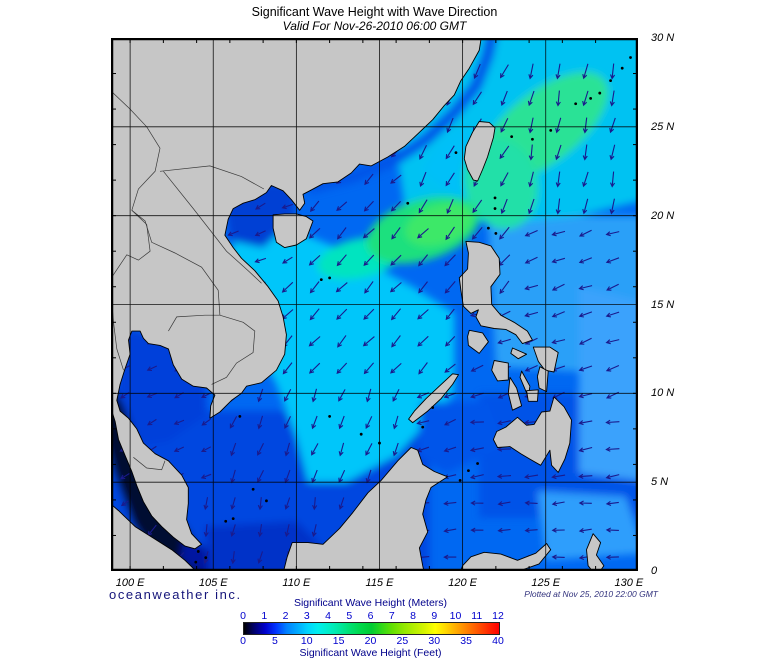  What do you see at coordinates (433, 398) in the screenshot?
I see `land-palawan` at bounding box center [433, 398].